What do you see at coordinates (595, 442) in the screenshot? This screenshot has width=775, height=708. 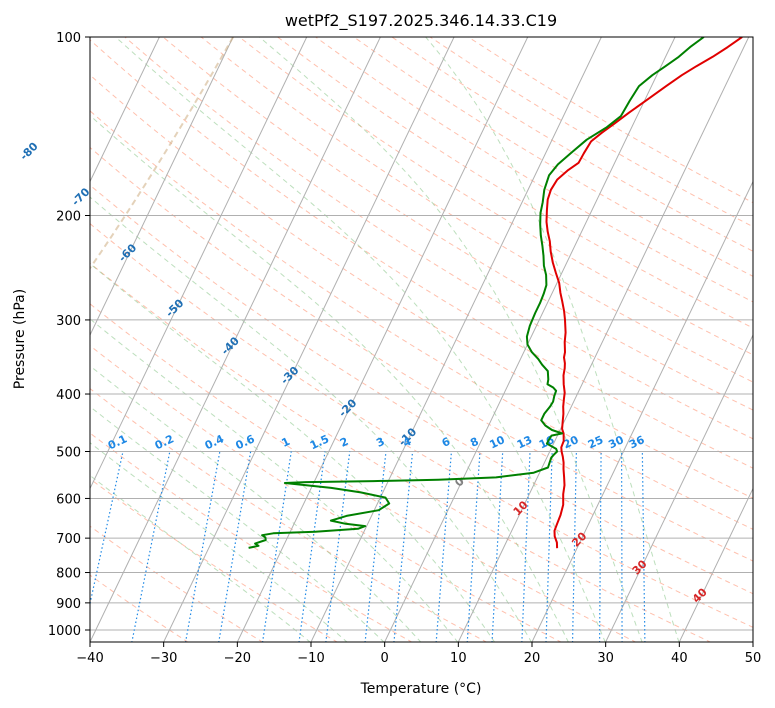 I see `mixing-ratio-label: 25` at bounding box center [595, 442].